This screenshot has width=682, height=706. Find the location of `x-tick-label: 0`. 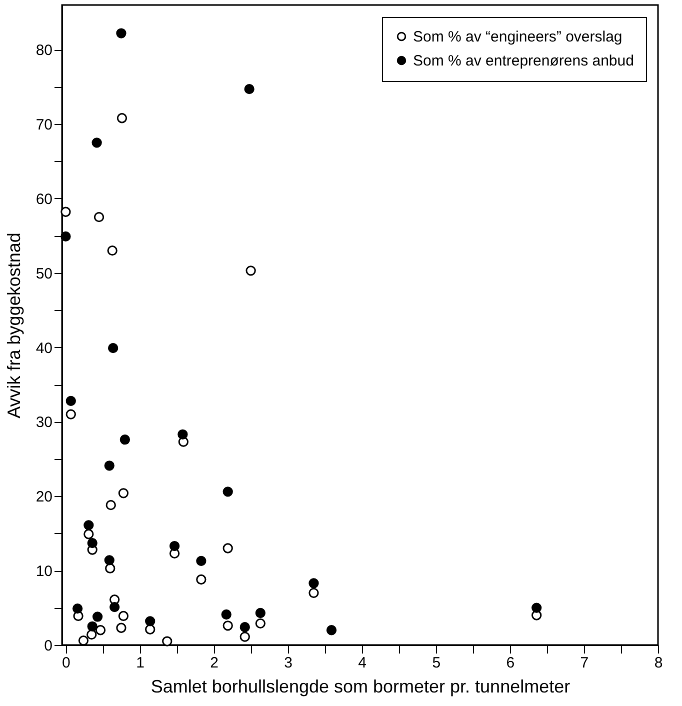

x-tick-label: 0 is located at coordinates (66, 663).